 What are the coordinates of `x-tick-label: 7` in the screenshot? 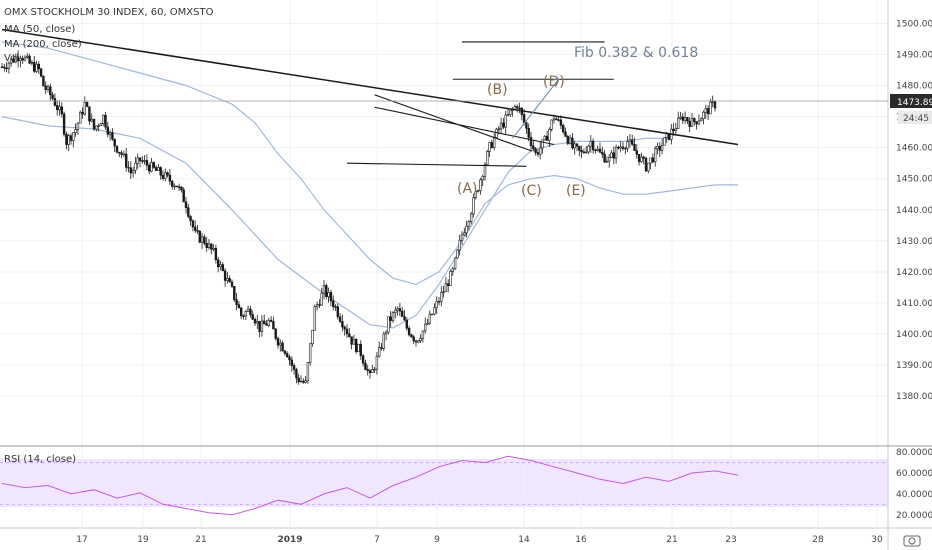 It's located at (377, 540).